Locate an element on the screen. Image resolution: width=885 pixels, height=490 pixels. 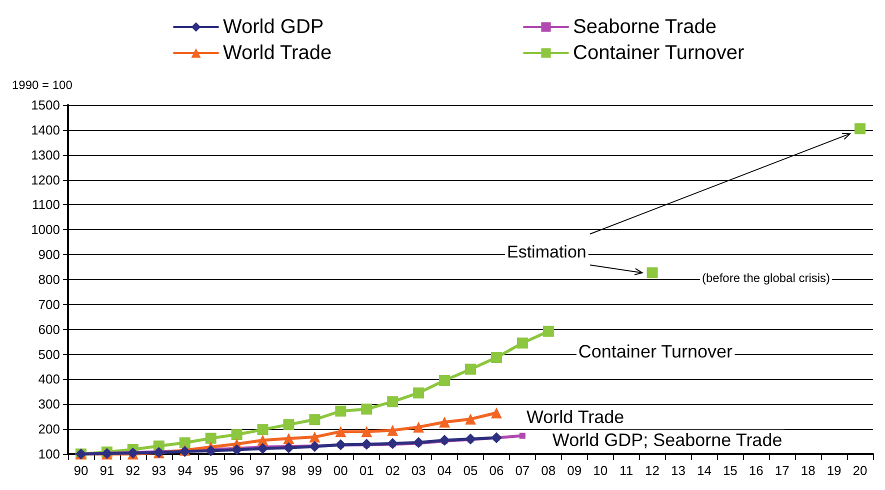
x-tick-label: 98 is located at coordinates (288, 470).